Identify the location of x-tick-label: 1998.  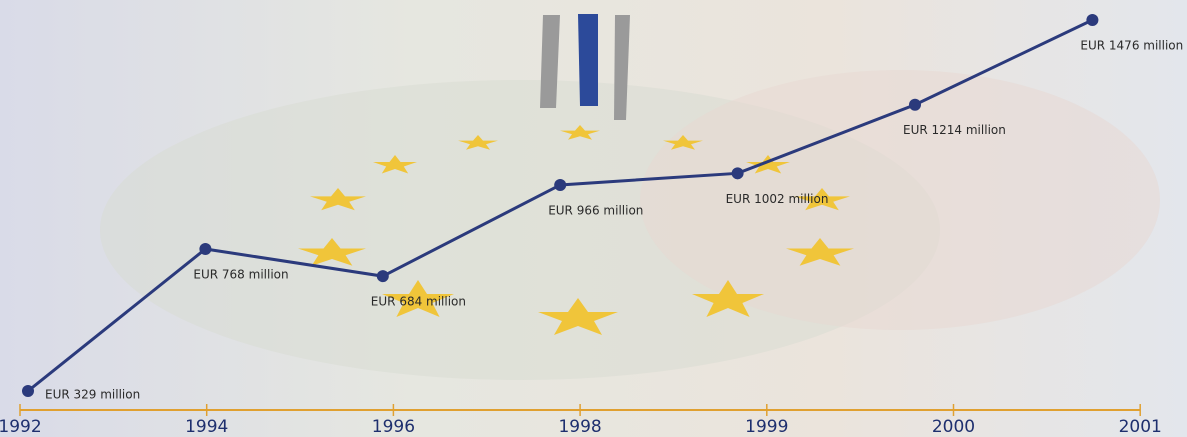
(579, 427).